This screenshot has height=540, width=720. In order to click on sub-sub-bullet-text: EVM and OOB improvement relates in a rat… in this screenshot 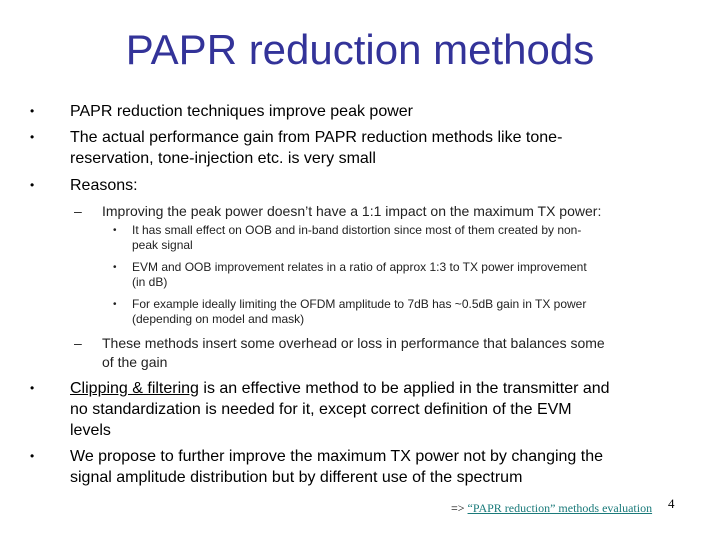, I will do `click(402, 275)`.